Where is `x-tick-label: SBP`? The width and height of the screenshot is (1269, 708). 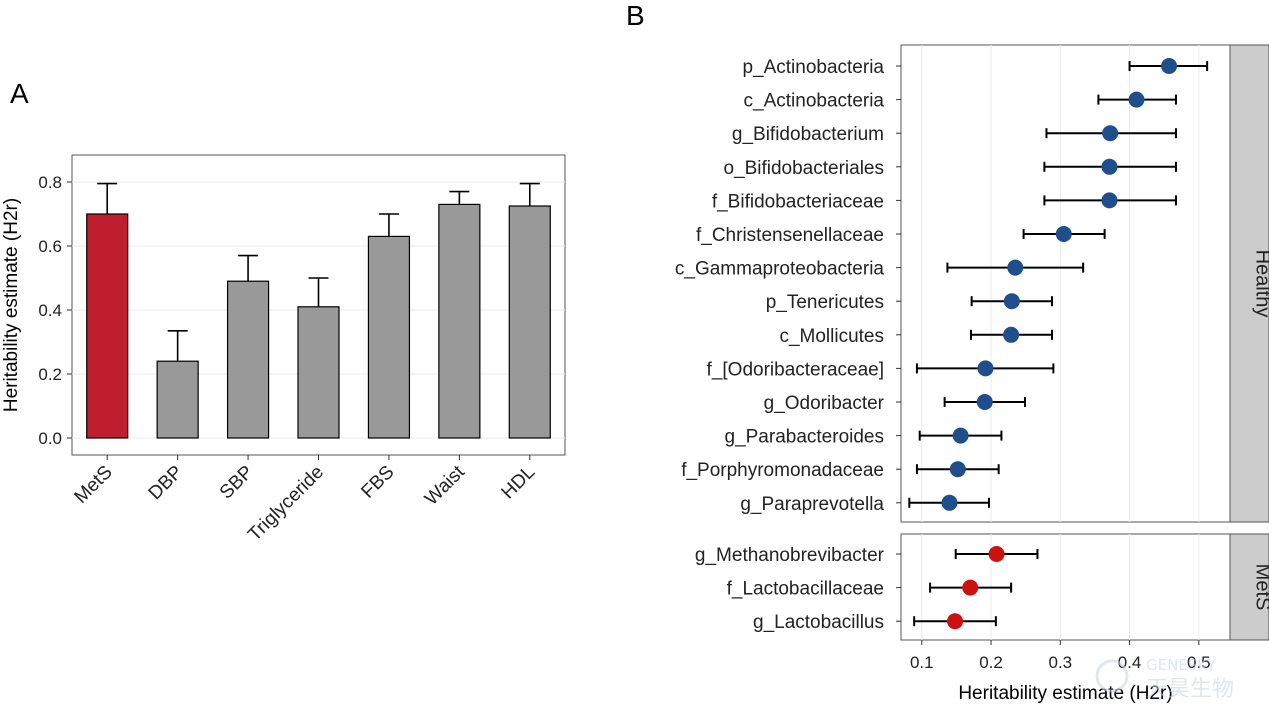
x-tick-label: SBP is located at coordinates (237, 483).